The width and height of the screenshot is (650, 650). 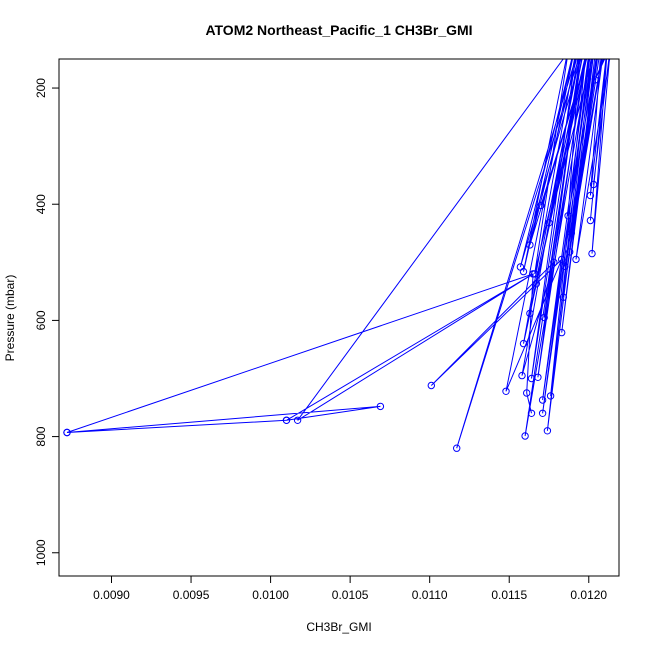 What do you see at coordinates (338, 30) in the screenshot?
I see `chart-title: ATOM2 Northeast_Pacific_1 CH3Br_GMI` at bounding box center [338, 30].